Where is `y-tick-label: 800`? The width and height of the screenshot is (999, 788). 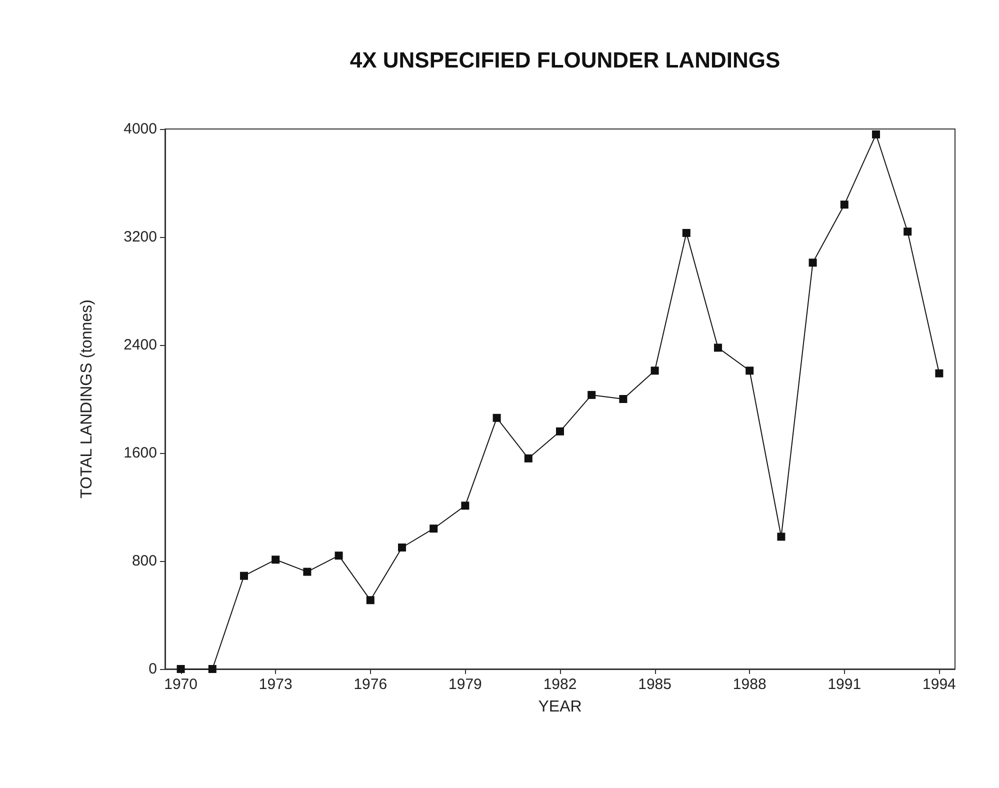 y-tick-label: 800 is located at coordinates (144, 561).